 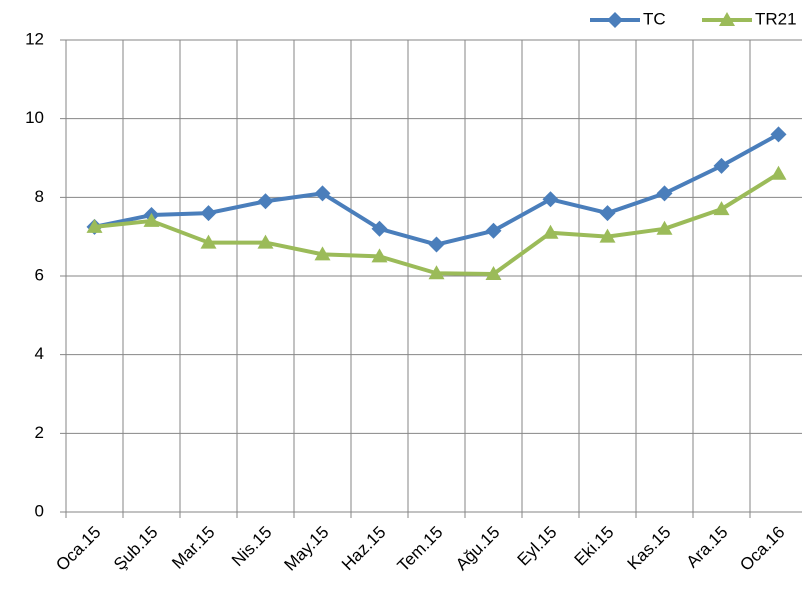 What do you see at coordinates (537, 546) in the screenshot?
I see `x-tick-label: Eyl.15` at bounding box center [537, 546].